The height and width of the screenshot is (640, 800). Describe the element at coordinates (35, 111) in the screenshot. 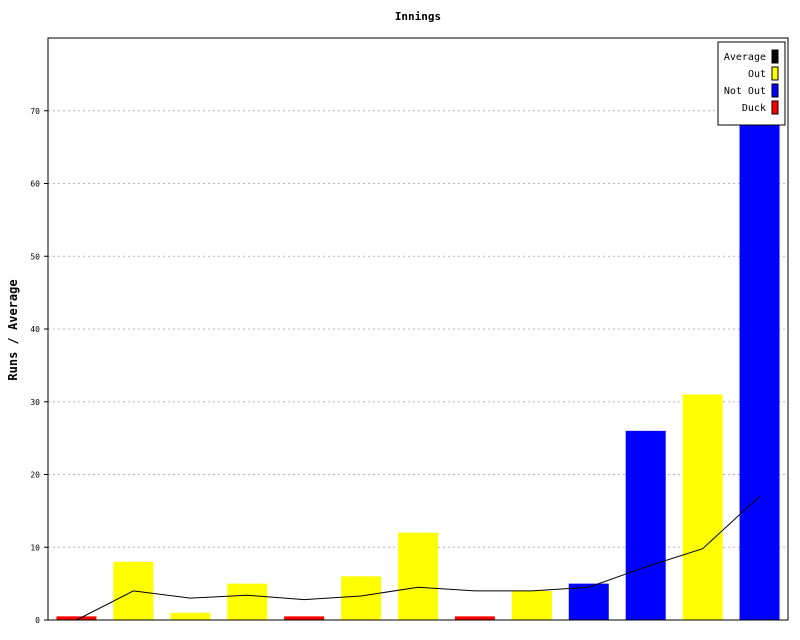

I see `y-tick-label-70: 70` at that location.